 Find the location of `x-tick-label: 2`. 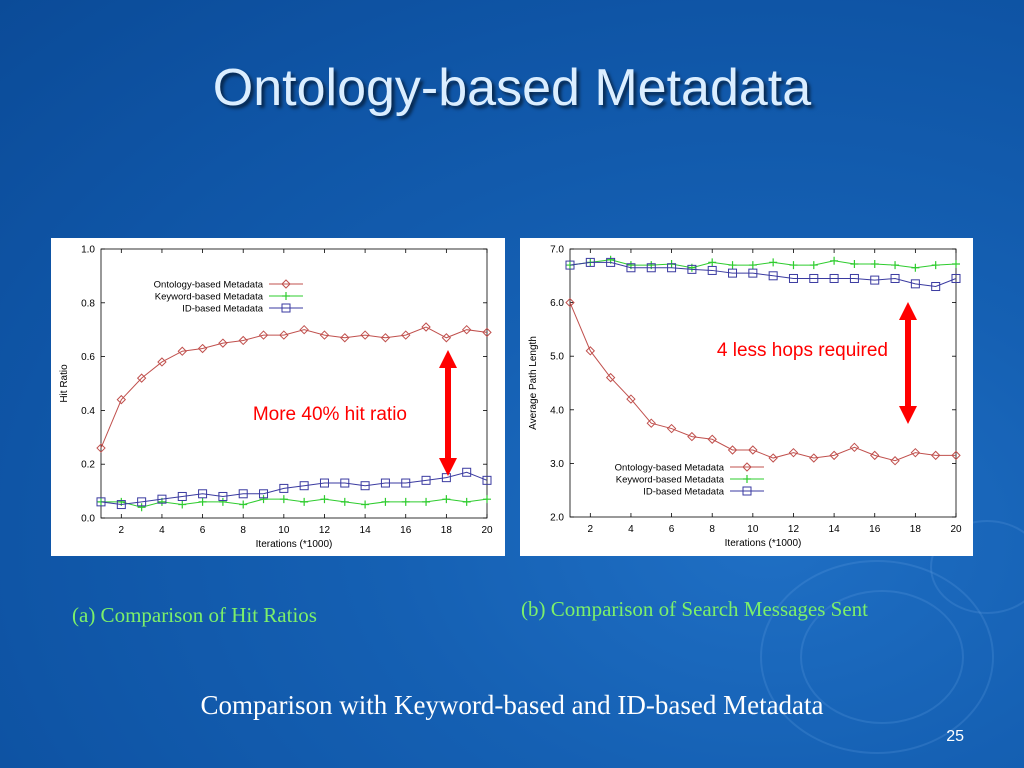

x-tick-label: 2 is located at coordinates (122, 530).